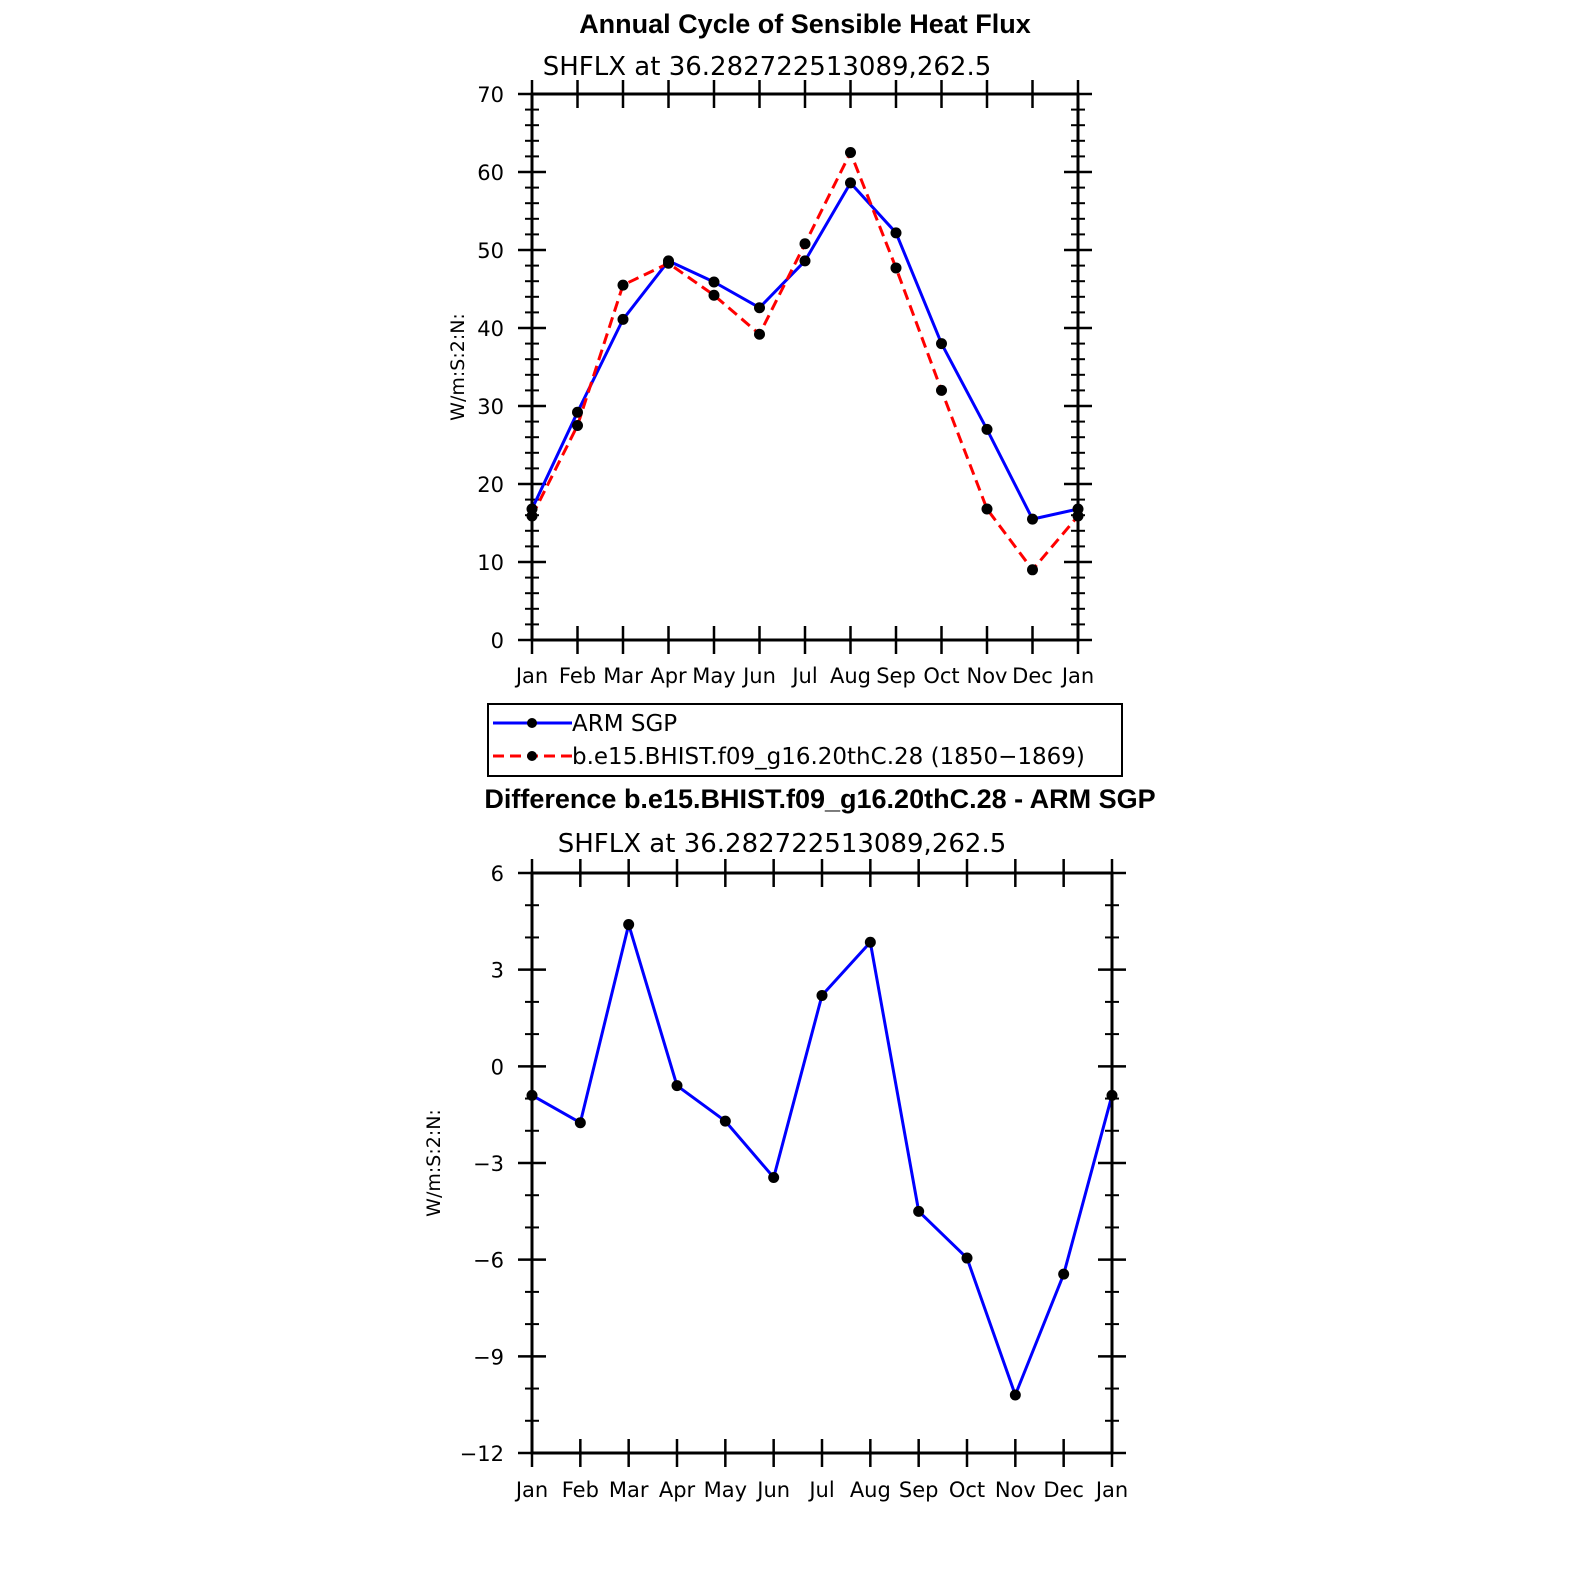 The image size is (1574, 1574). Describe the element at coordinates (497, 874) in the screenshot. I see `y-tick-label: 6` at that location.